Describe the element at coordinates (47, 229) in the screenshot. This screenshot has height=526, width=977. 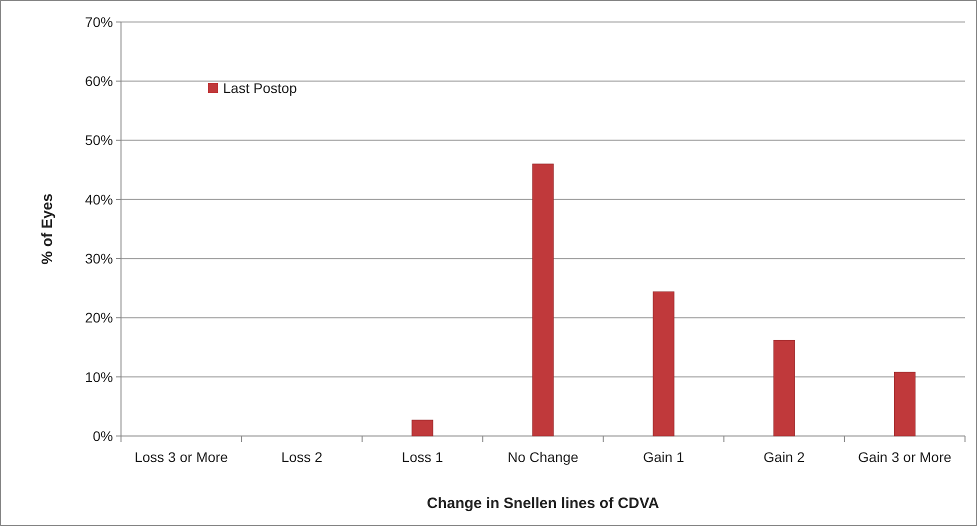
I see `y-axis-title: % of Eyes` at that location.